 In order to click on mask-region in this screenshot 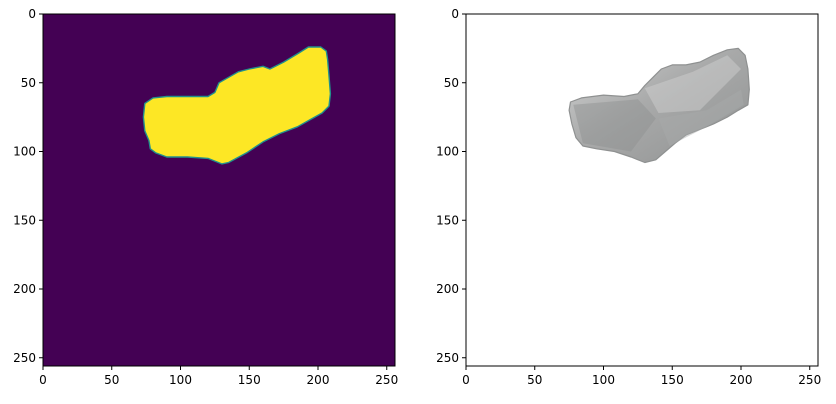, I will do `click(237, 105)`.